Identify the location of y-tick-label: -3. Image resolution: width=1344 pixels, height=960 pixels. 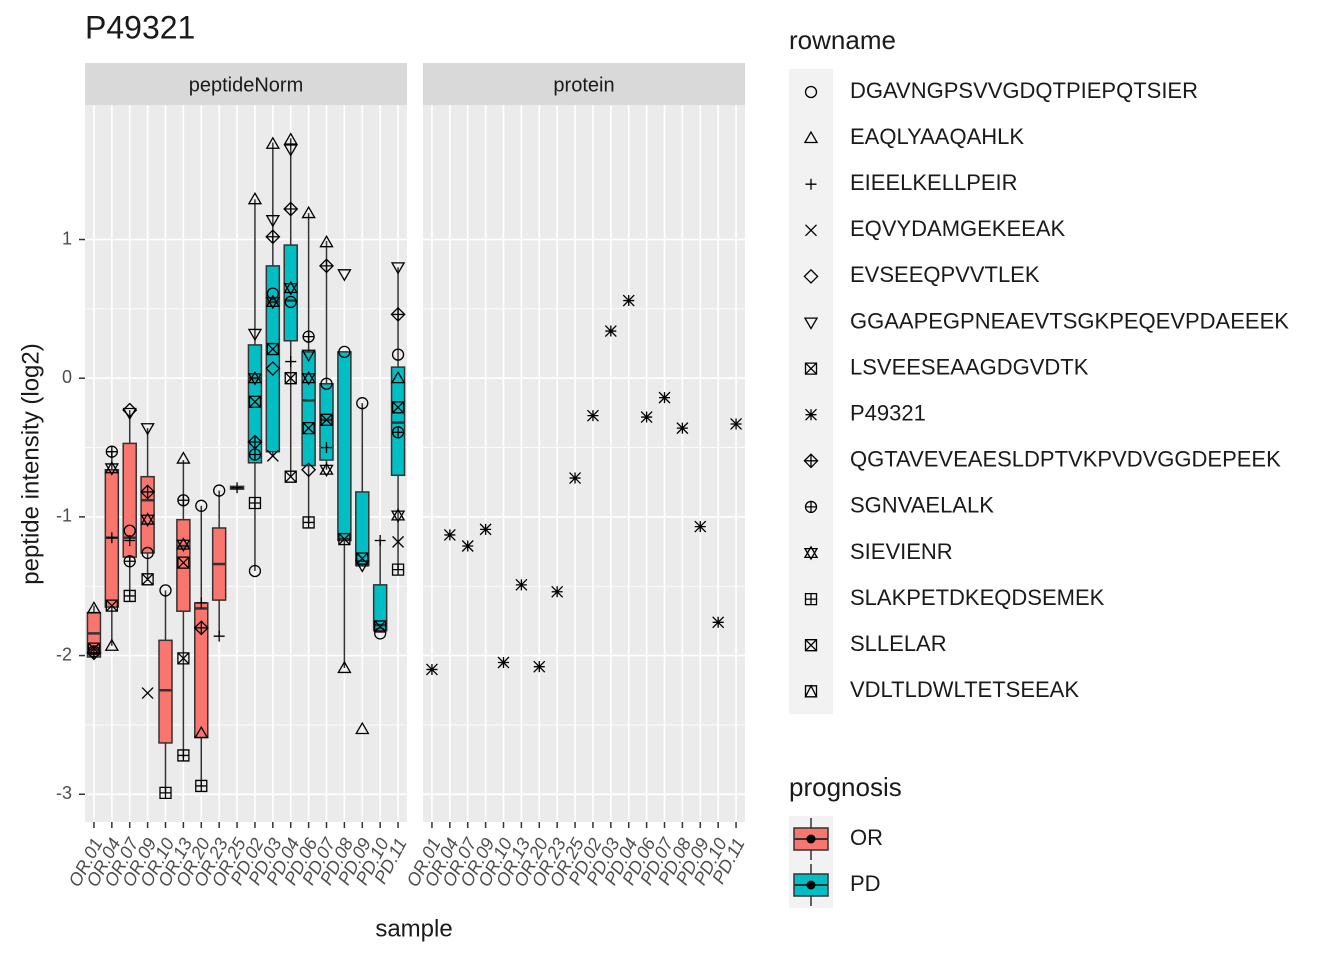
(64, 793).